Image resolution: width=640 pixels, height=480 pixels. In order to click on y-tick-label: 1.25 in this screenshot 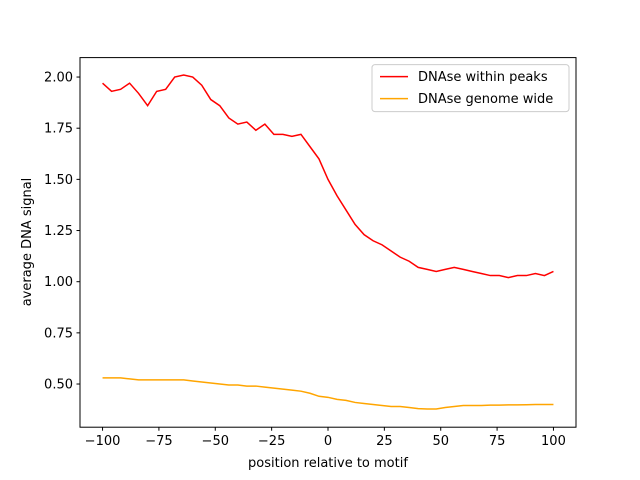, I will do `click(58, 231)`.